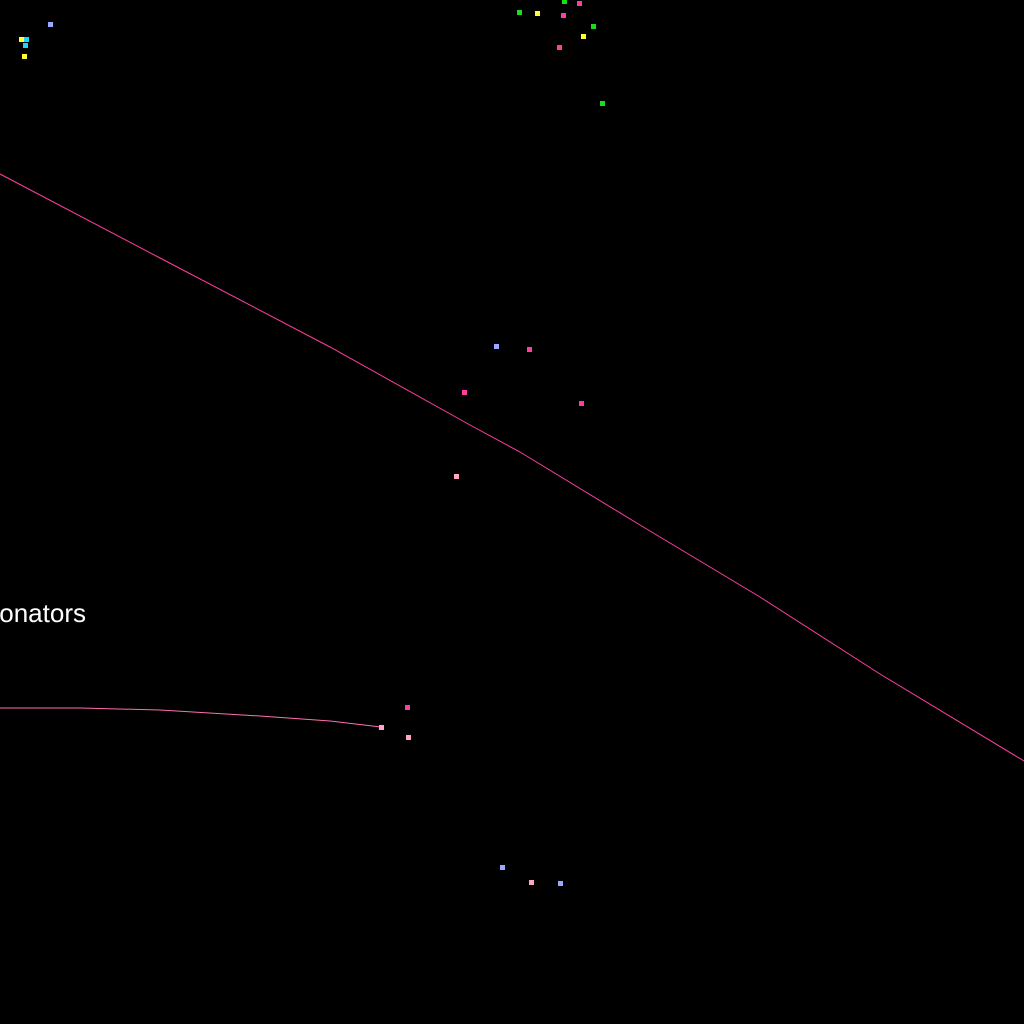 The height and width of the screenshot is (1024, 1024). What do you see at coordinates (191, 717) in the screenshot?
I see `route-line-left` at bounding box center [191, 717].